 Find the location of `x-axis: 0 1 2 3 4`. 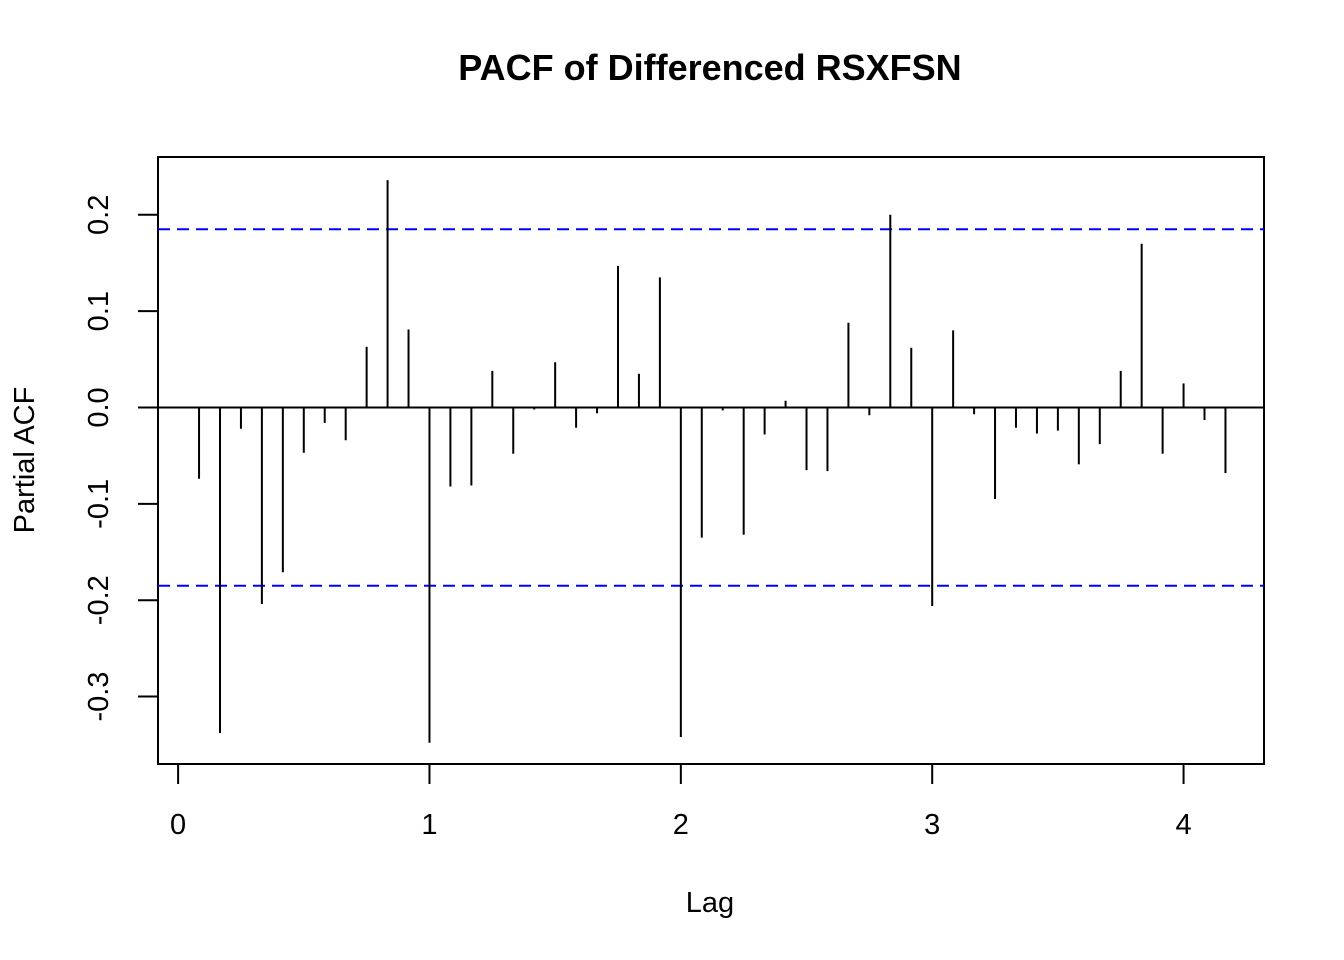

x-axis: 0 1 2 3 4 is located at coordinates (681, 802).